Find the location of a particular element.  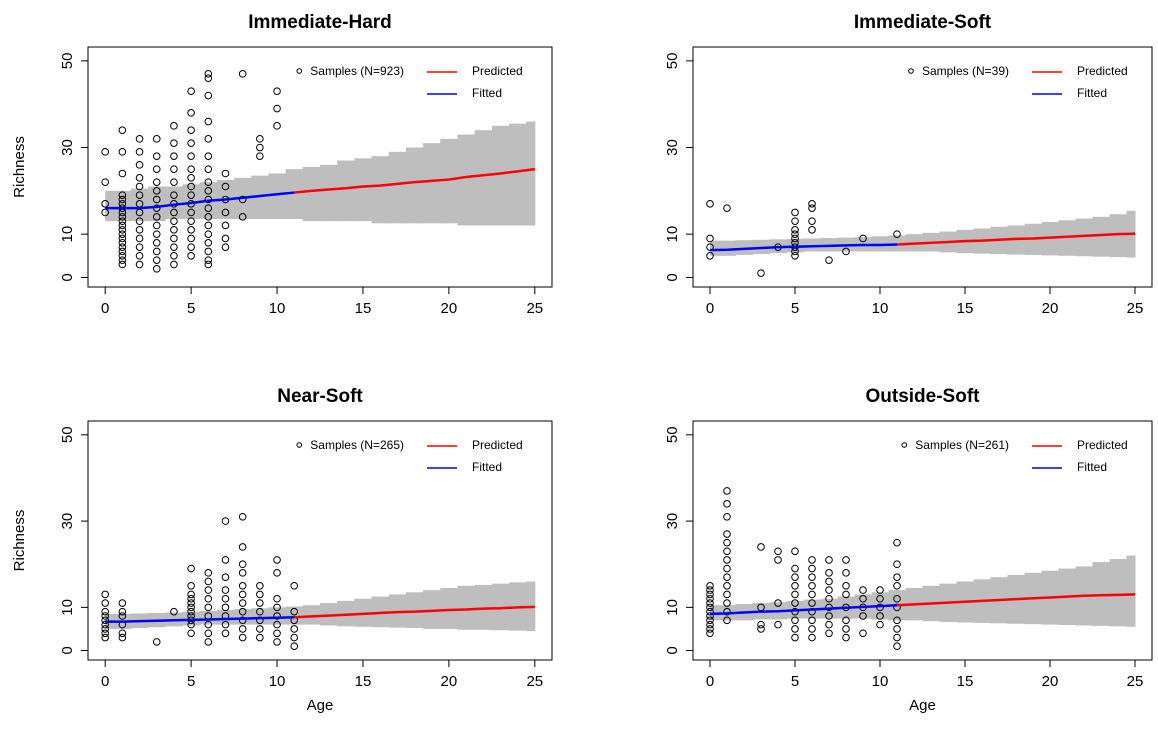

legend-label: Predicted is located at coordinates (497, 445).